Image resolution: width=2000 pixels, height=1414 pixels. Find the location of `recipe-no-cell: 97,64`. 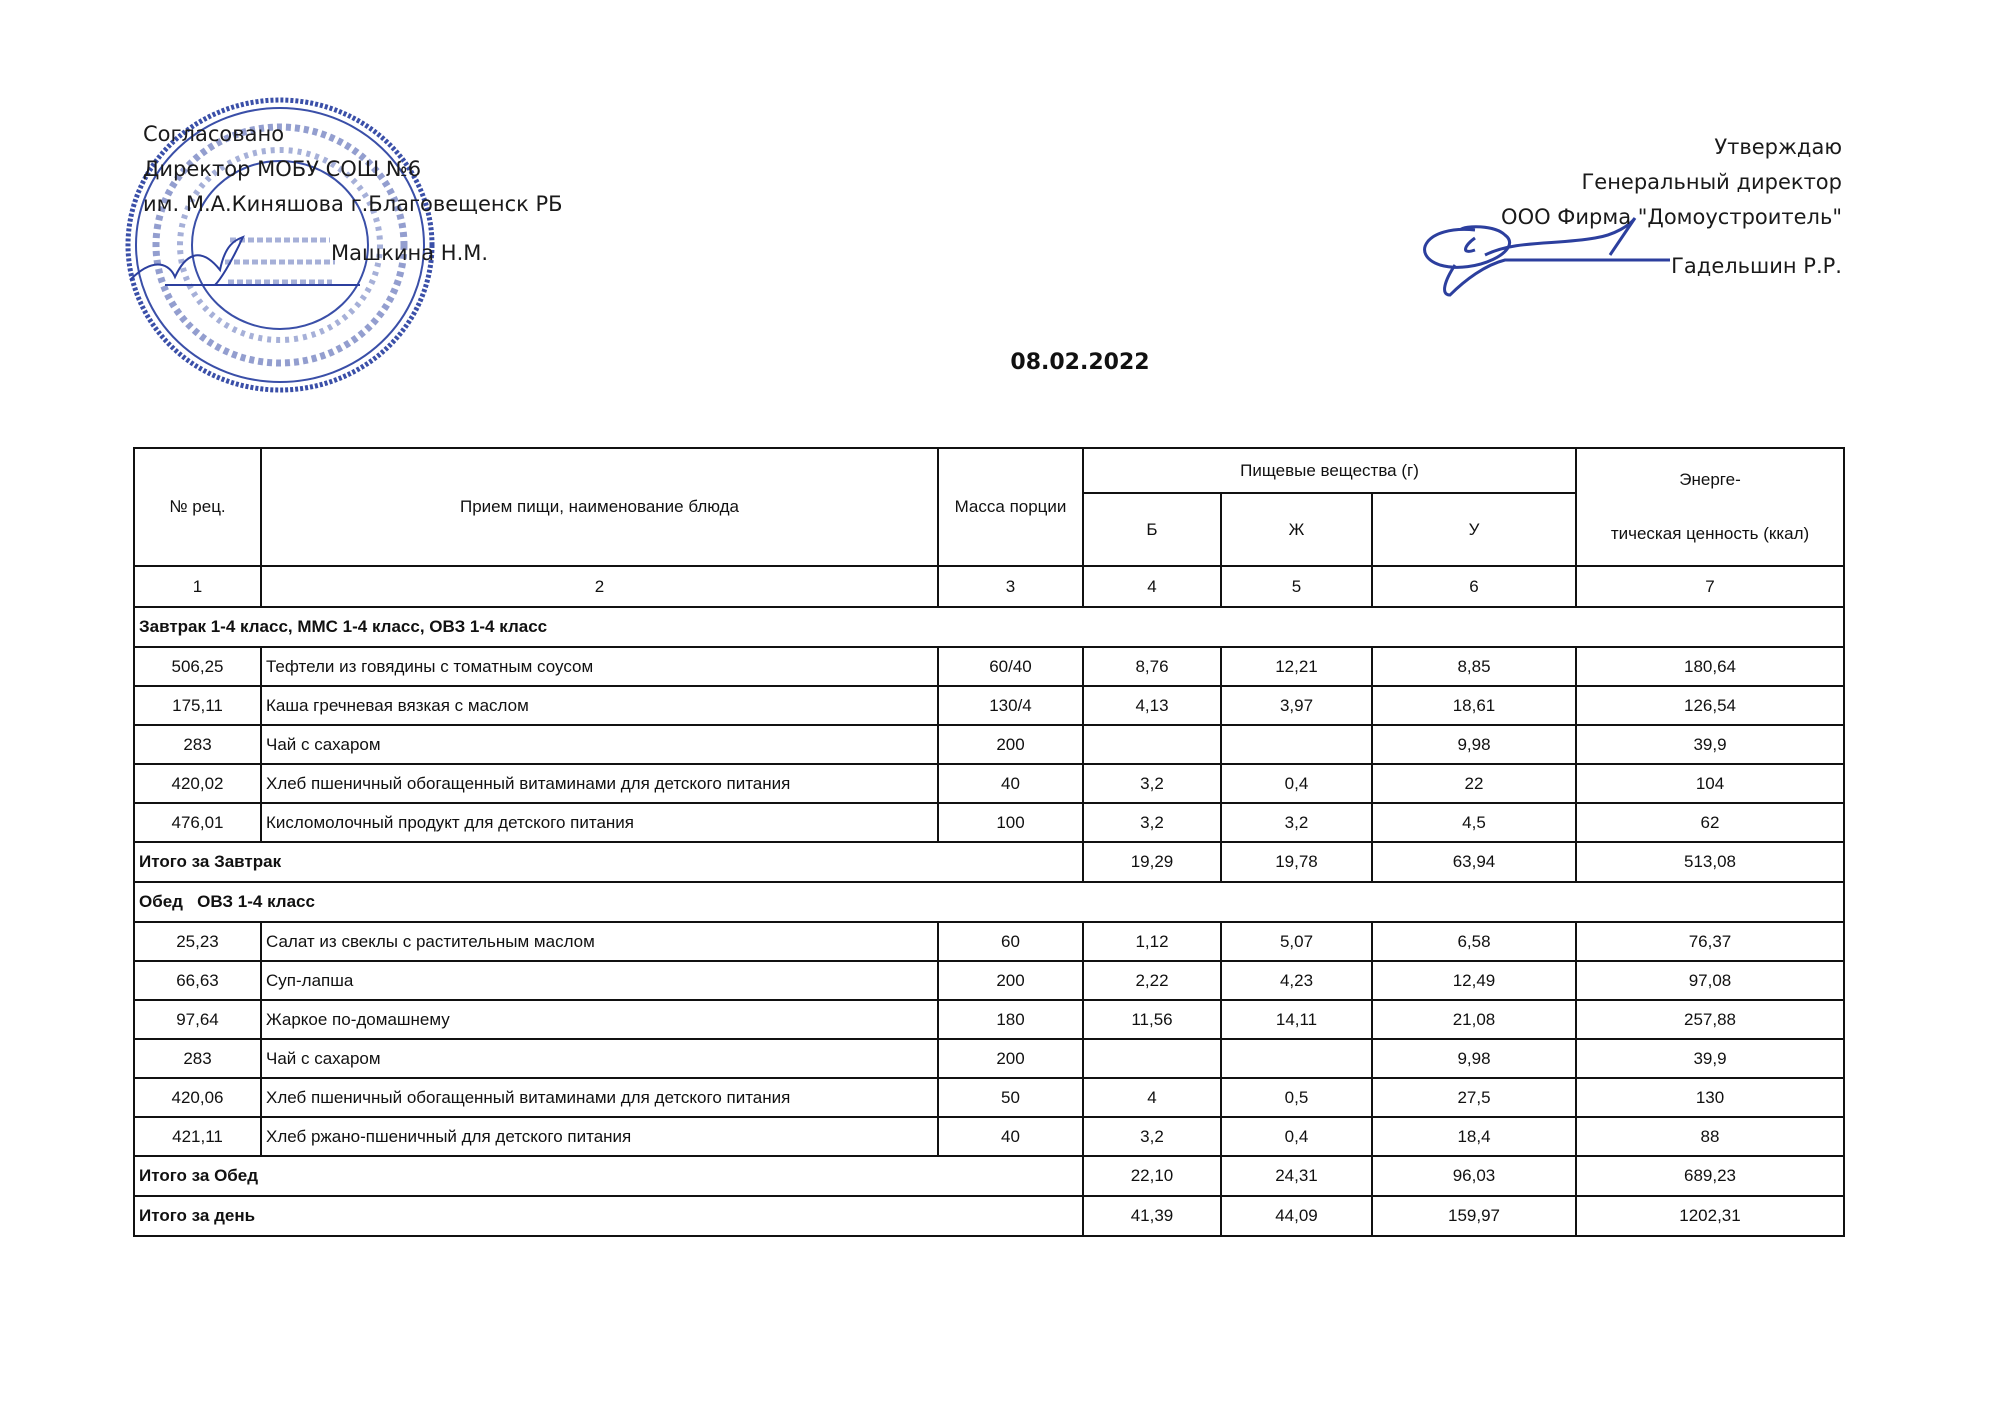

recipe-no-cell: 97,64 is located at coordinates (197, 1019).